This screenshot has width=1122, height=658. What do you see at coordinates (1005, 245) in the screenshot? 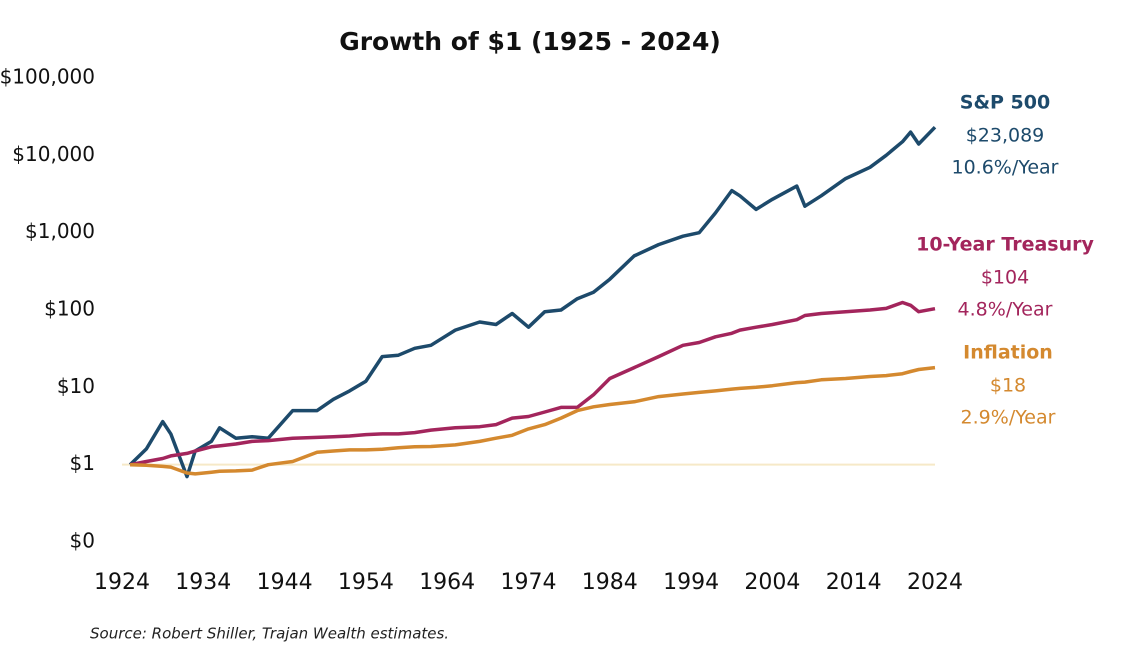
I see `series-label: 10-Year Treasury` at bounding box center [1005, 245].